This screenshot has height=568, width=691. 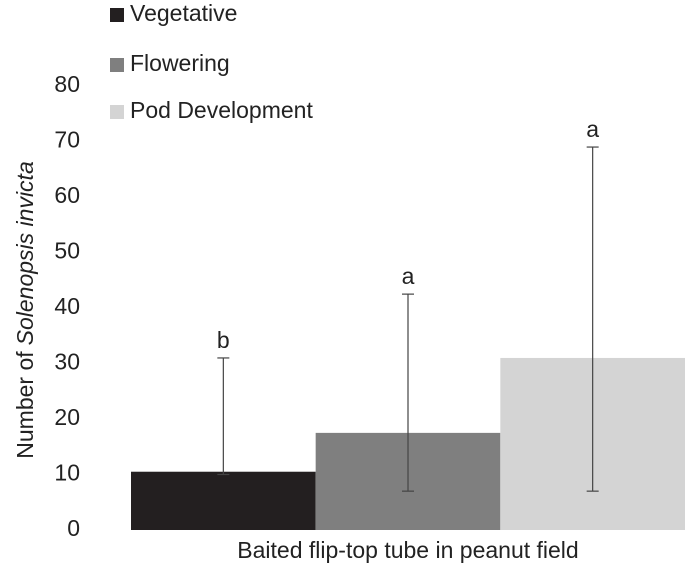 What do you see at coordinates (180, 63) in the screenshot?
I see `legend-label: Flowering` at bounding box center [180, 63].